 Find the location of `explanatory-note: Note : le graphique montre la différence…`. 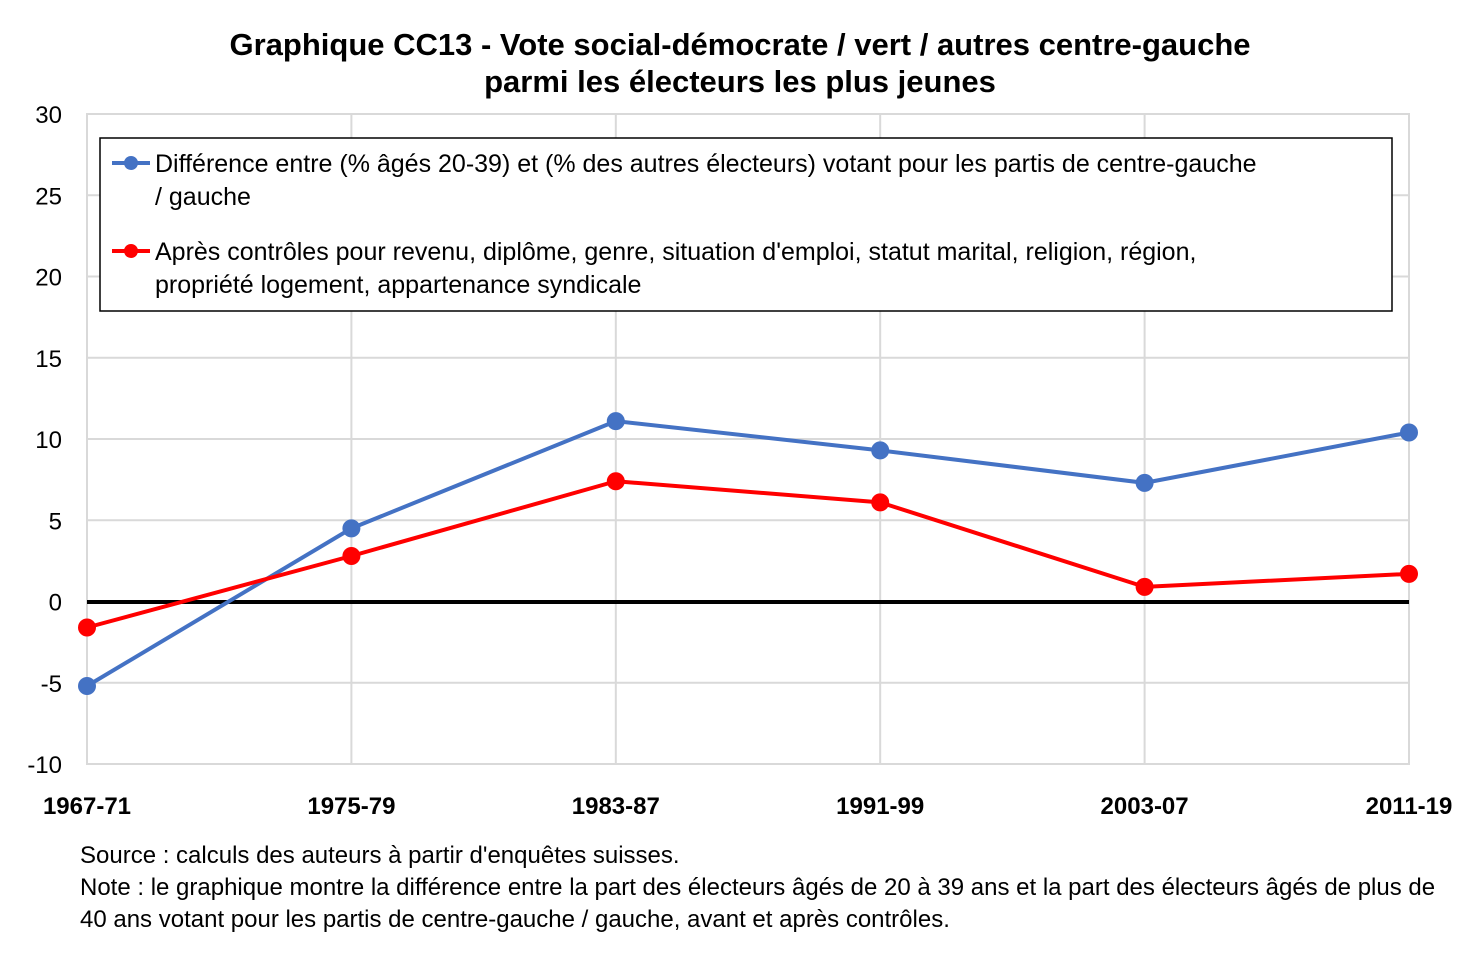

explanatory-note: Note : le graphique montre la différence… is located at coordinates (758, 903).